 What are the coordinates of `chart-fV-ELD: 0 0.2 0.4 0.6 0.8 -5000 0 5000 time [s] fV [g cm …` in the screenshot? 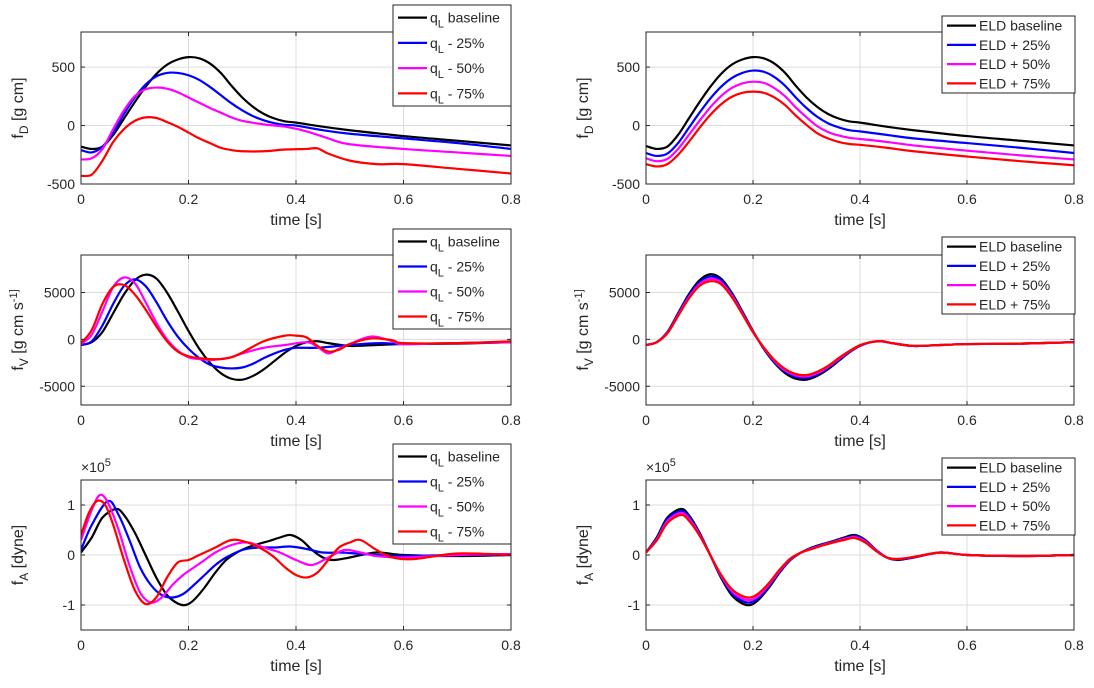 It's located at (828, 343).